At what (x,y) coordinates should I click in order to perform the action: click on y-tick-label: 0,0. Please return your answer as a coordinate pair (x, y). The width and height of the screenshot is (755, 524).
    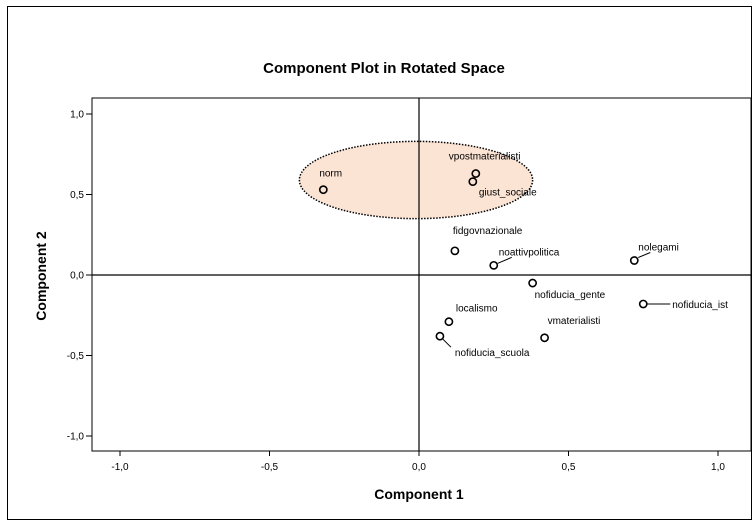
    Looking at the image, I should click on (77, 276).